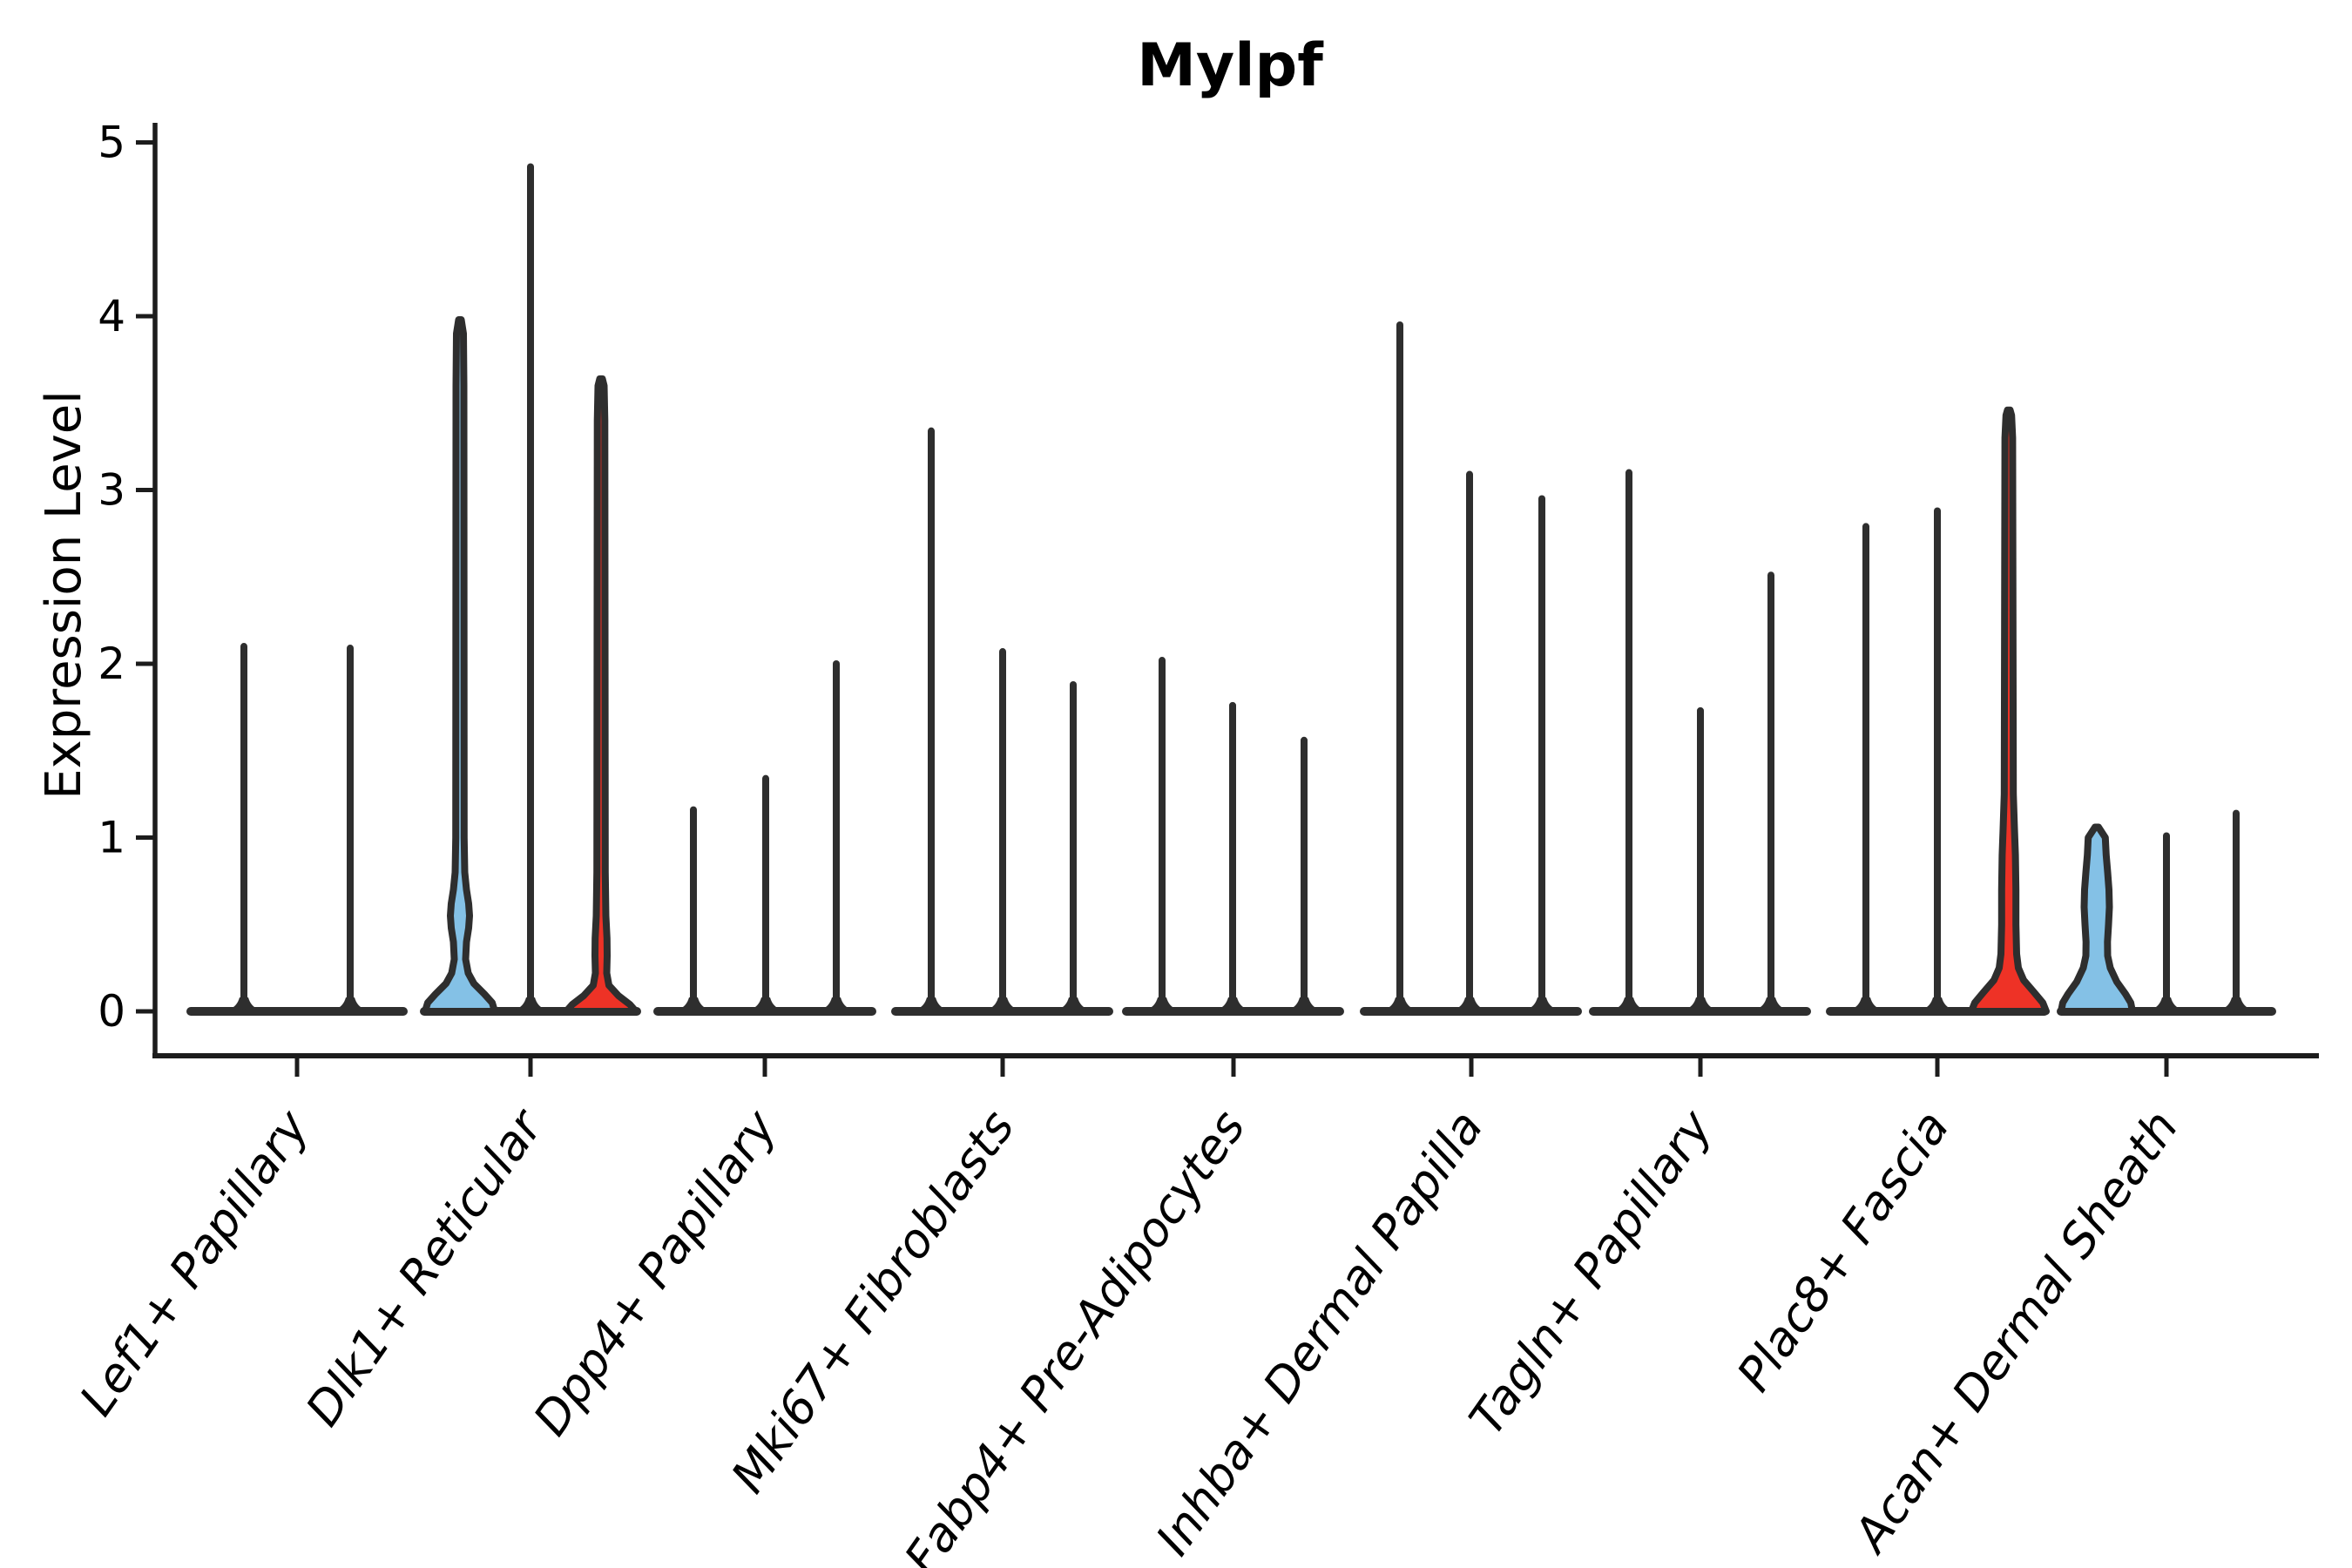 The width and height of the screenshot is (2352, 1568). Describe the element at coordinates (111, 490) in the screenshot. I see `y-tick-label: 3` at that location.